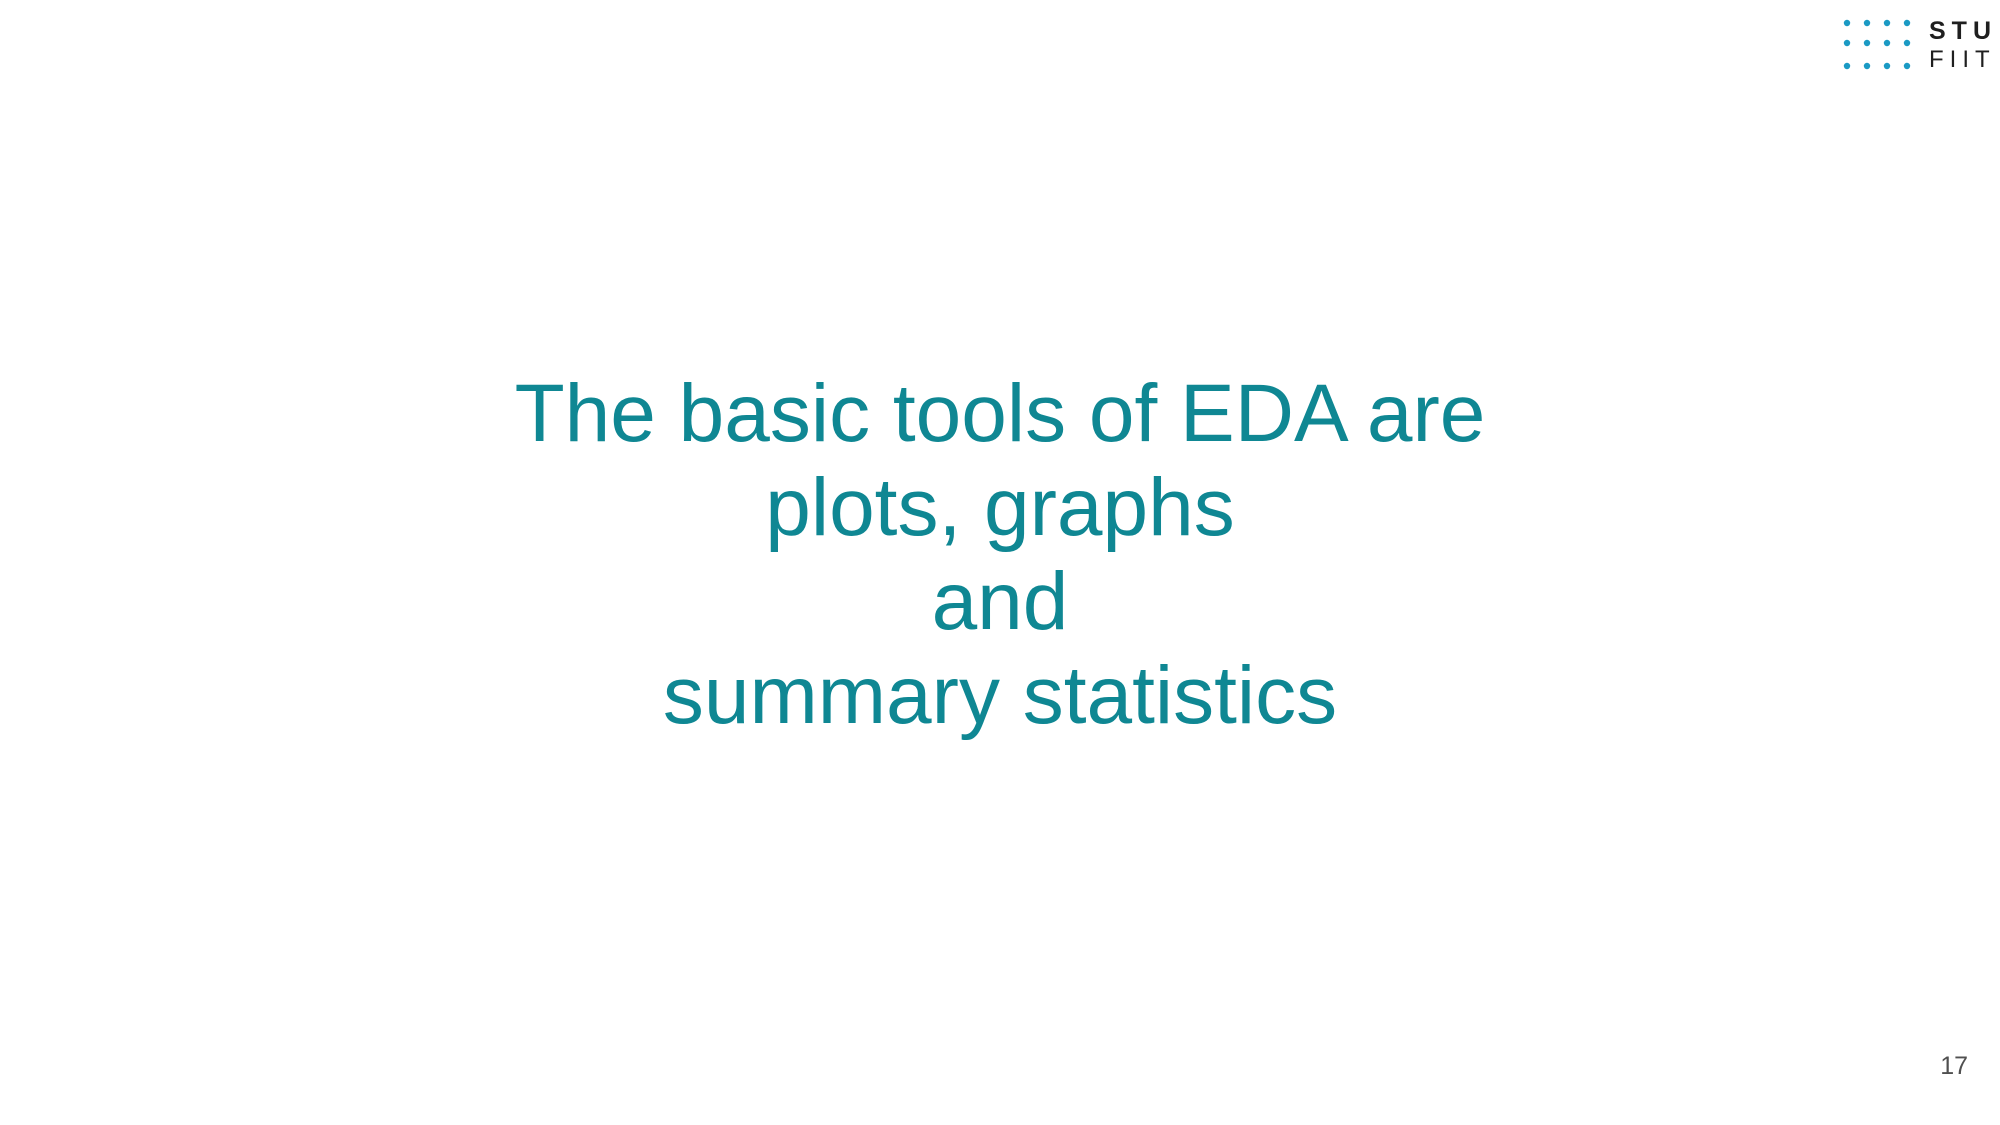  What do you see at coordinates (1921, 45) in the screenshot?
I see `stu-fiit-logo: STU FIIT` at bounding box center [1921, 45].